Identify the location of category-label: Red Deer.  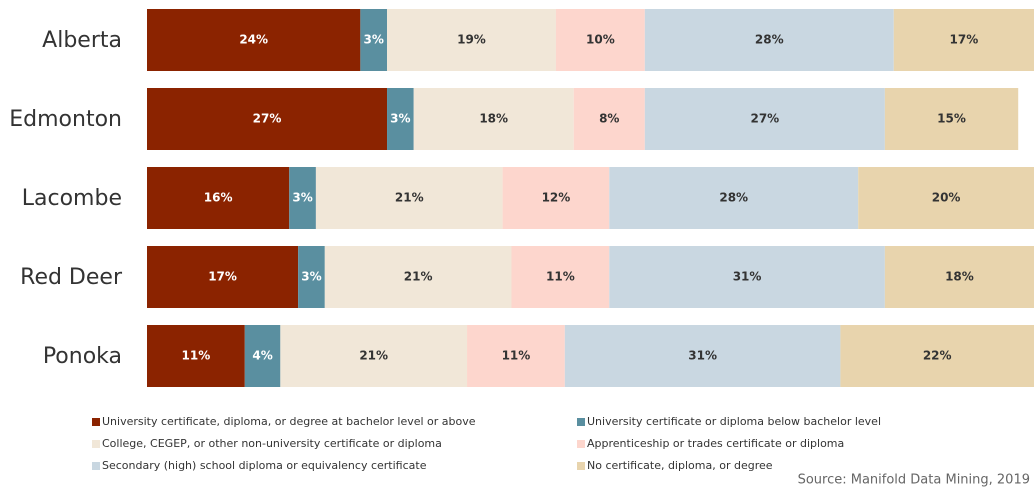
(71, 277).